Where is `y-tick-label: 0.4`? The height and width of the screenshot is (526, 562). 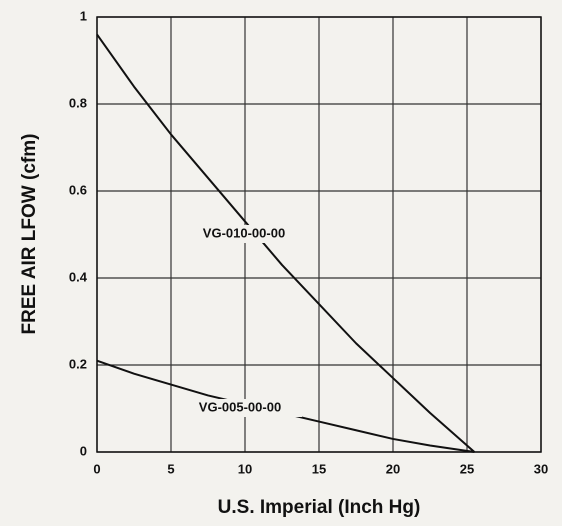 y-tick-label: 0.4 is located at coordinates (78, 276).